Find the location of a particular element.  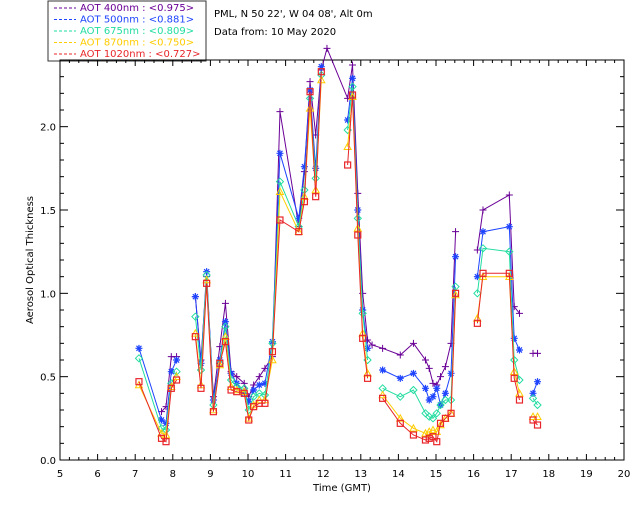

chart-title: PML, N 50 22', W 04 08', Alt 0m is located at coordinates (293, 14).